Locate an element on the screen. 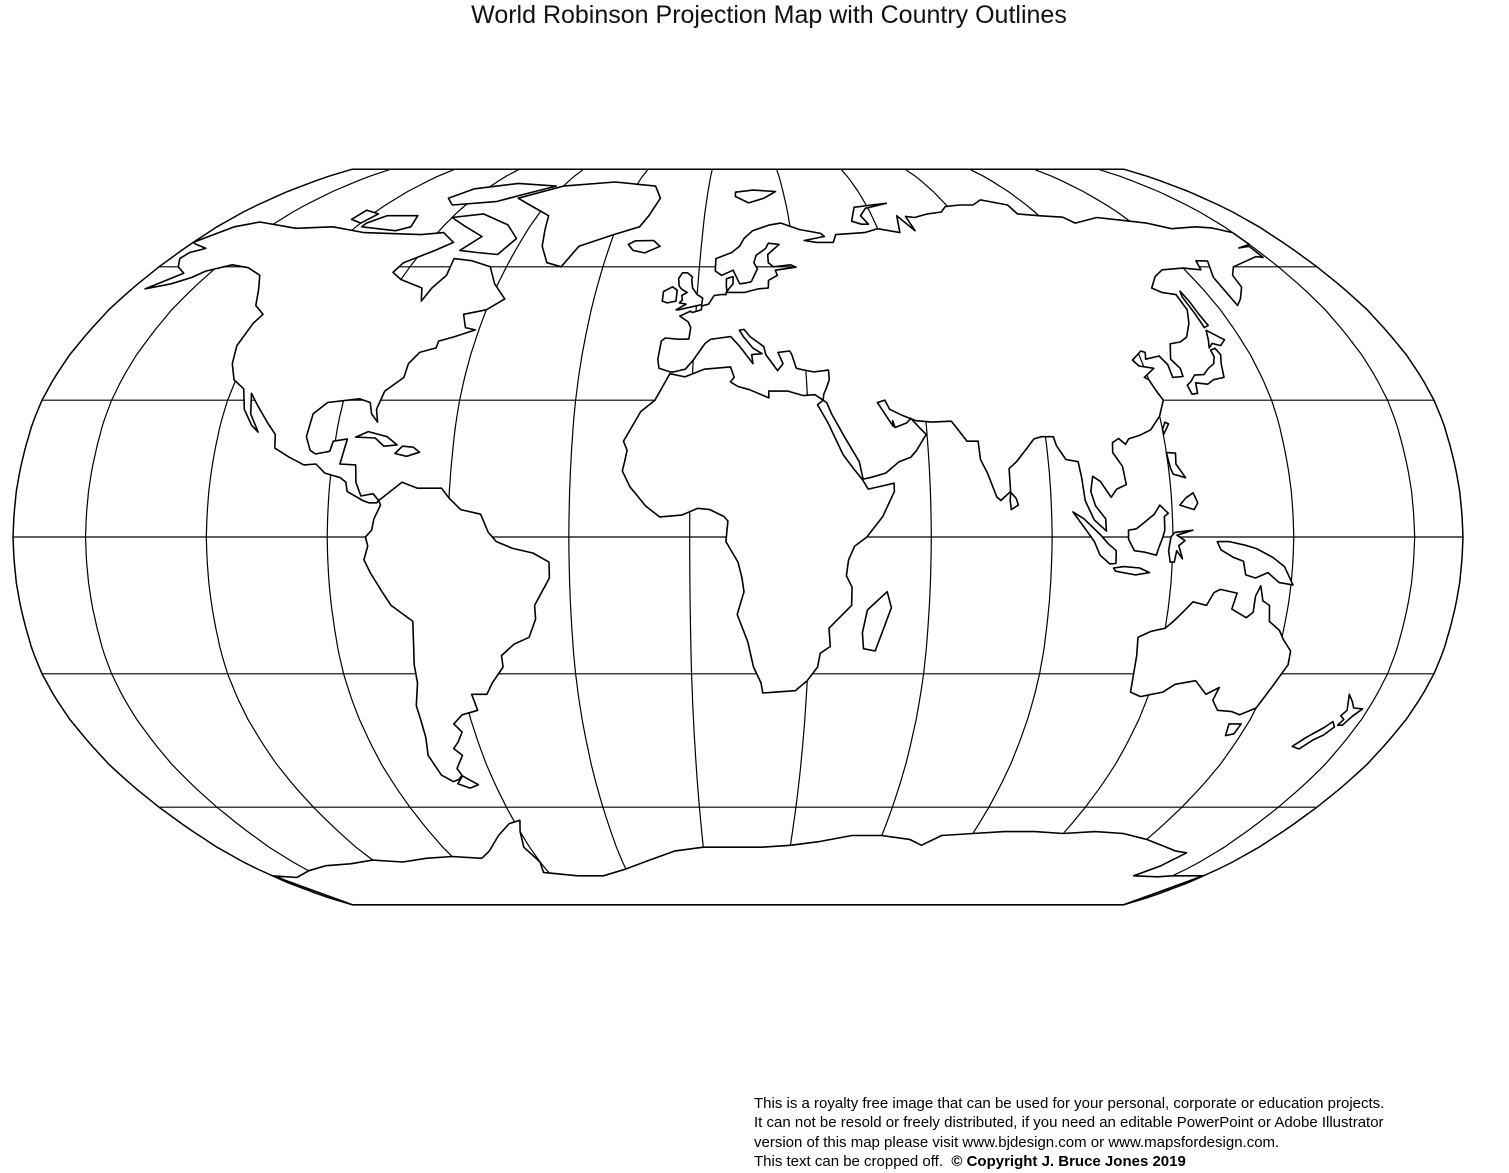  landmass-sulawesi is located at coordinates (1180, 546).